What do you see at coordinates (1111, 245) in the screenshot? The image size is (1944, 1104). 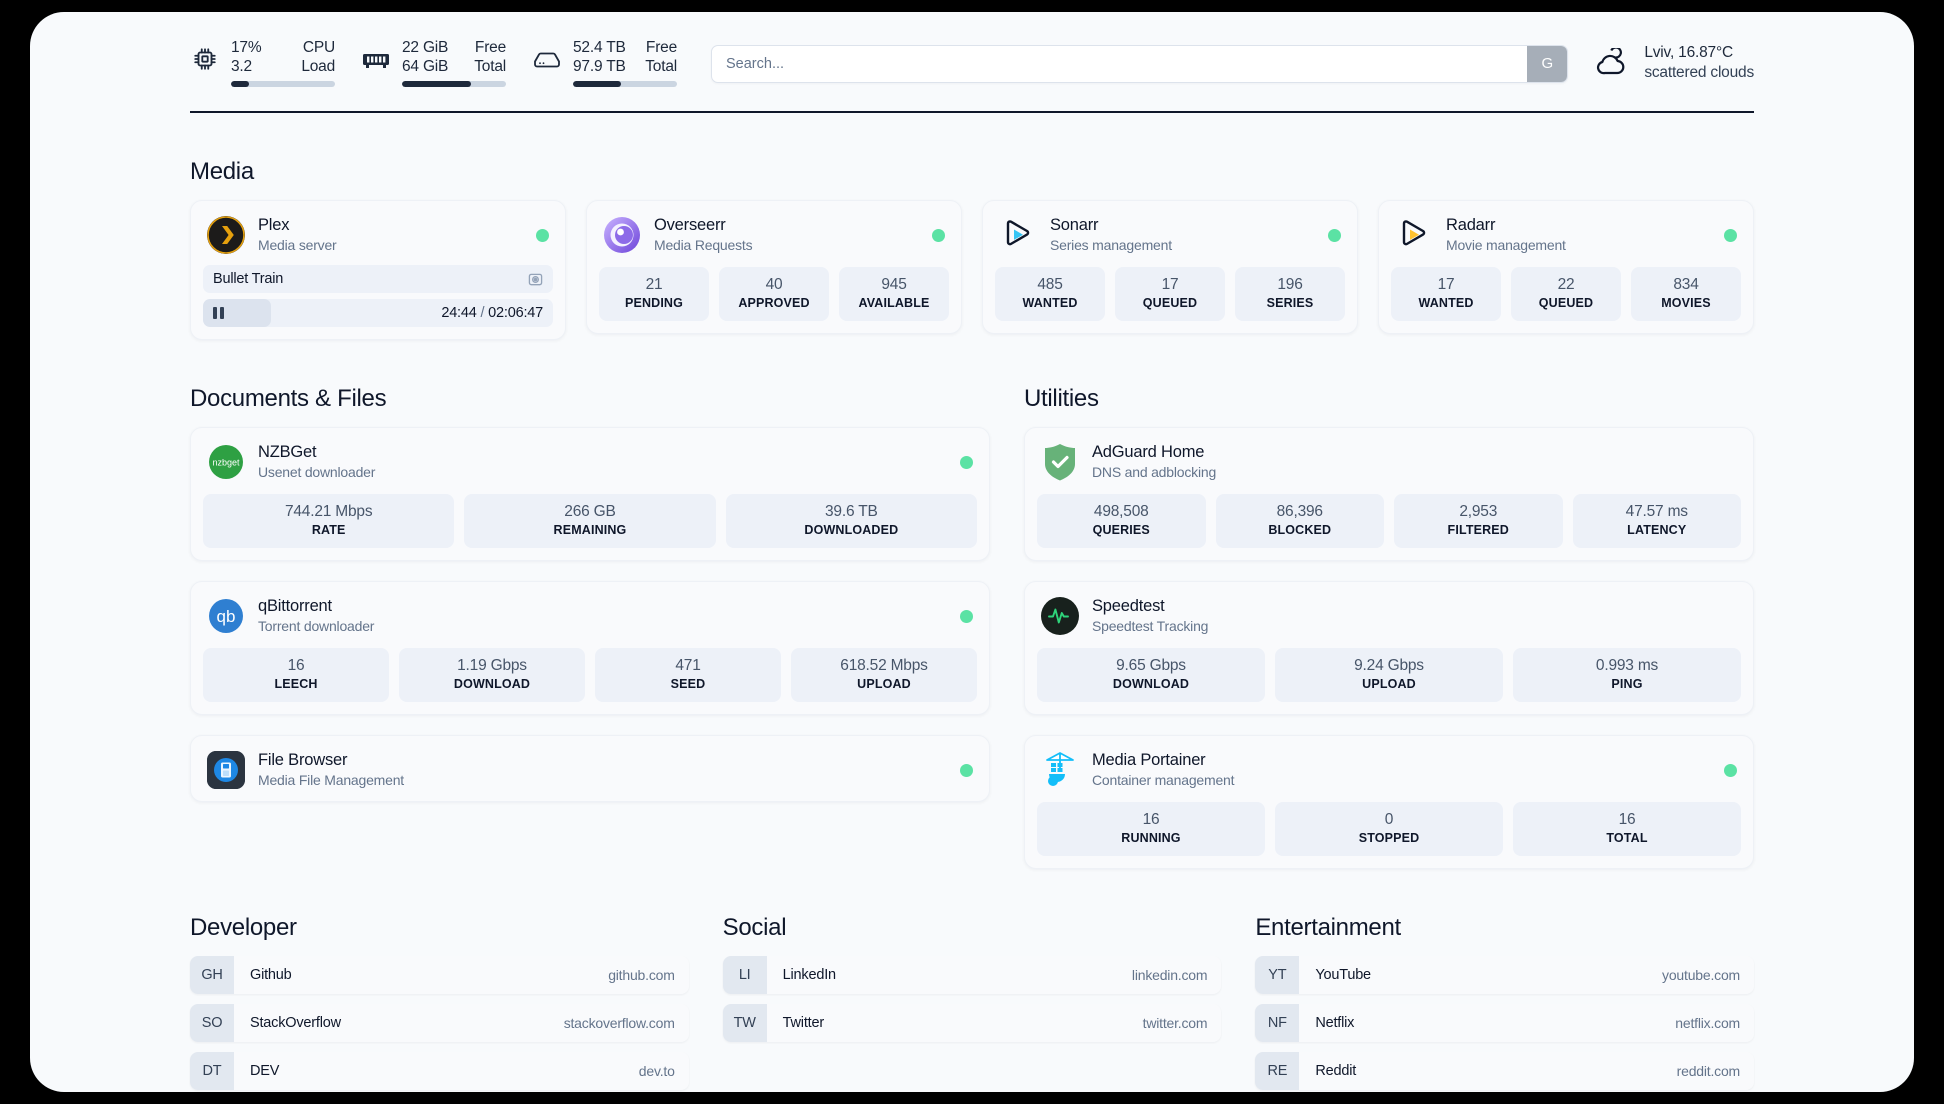 I see `service-subtitle: Series management` at bounding box center [1111, 245].